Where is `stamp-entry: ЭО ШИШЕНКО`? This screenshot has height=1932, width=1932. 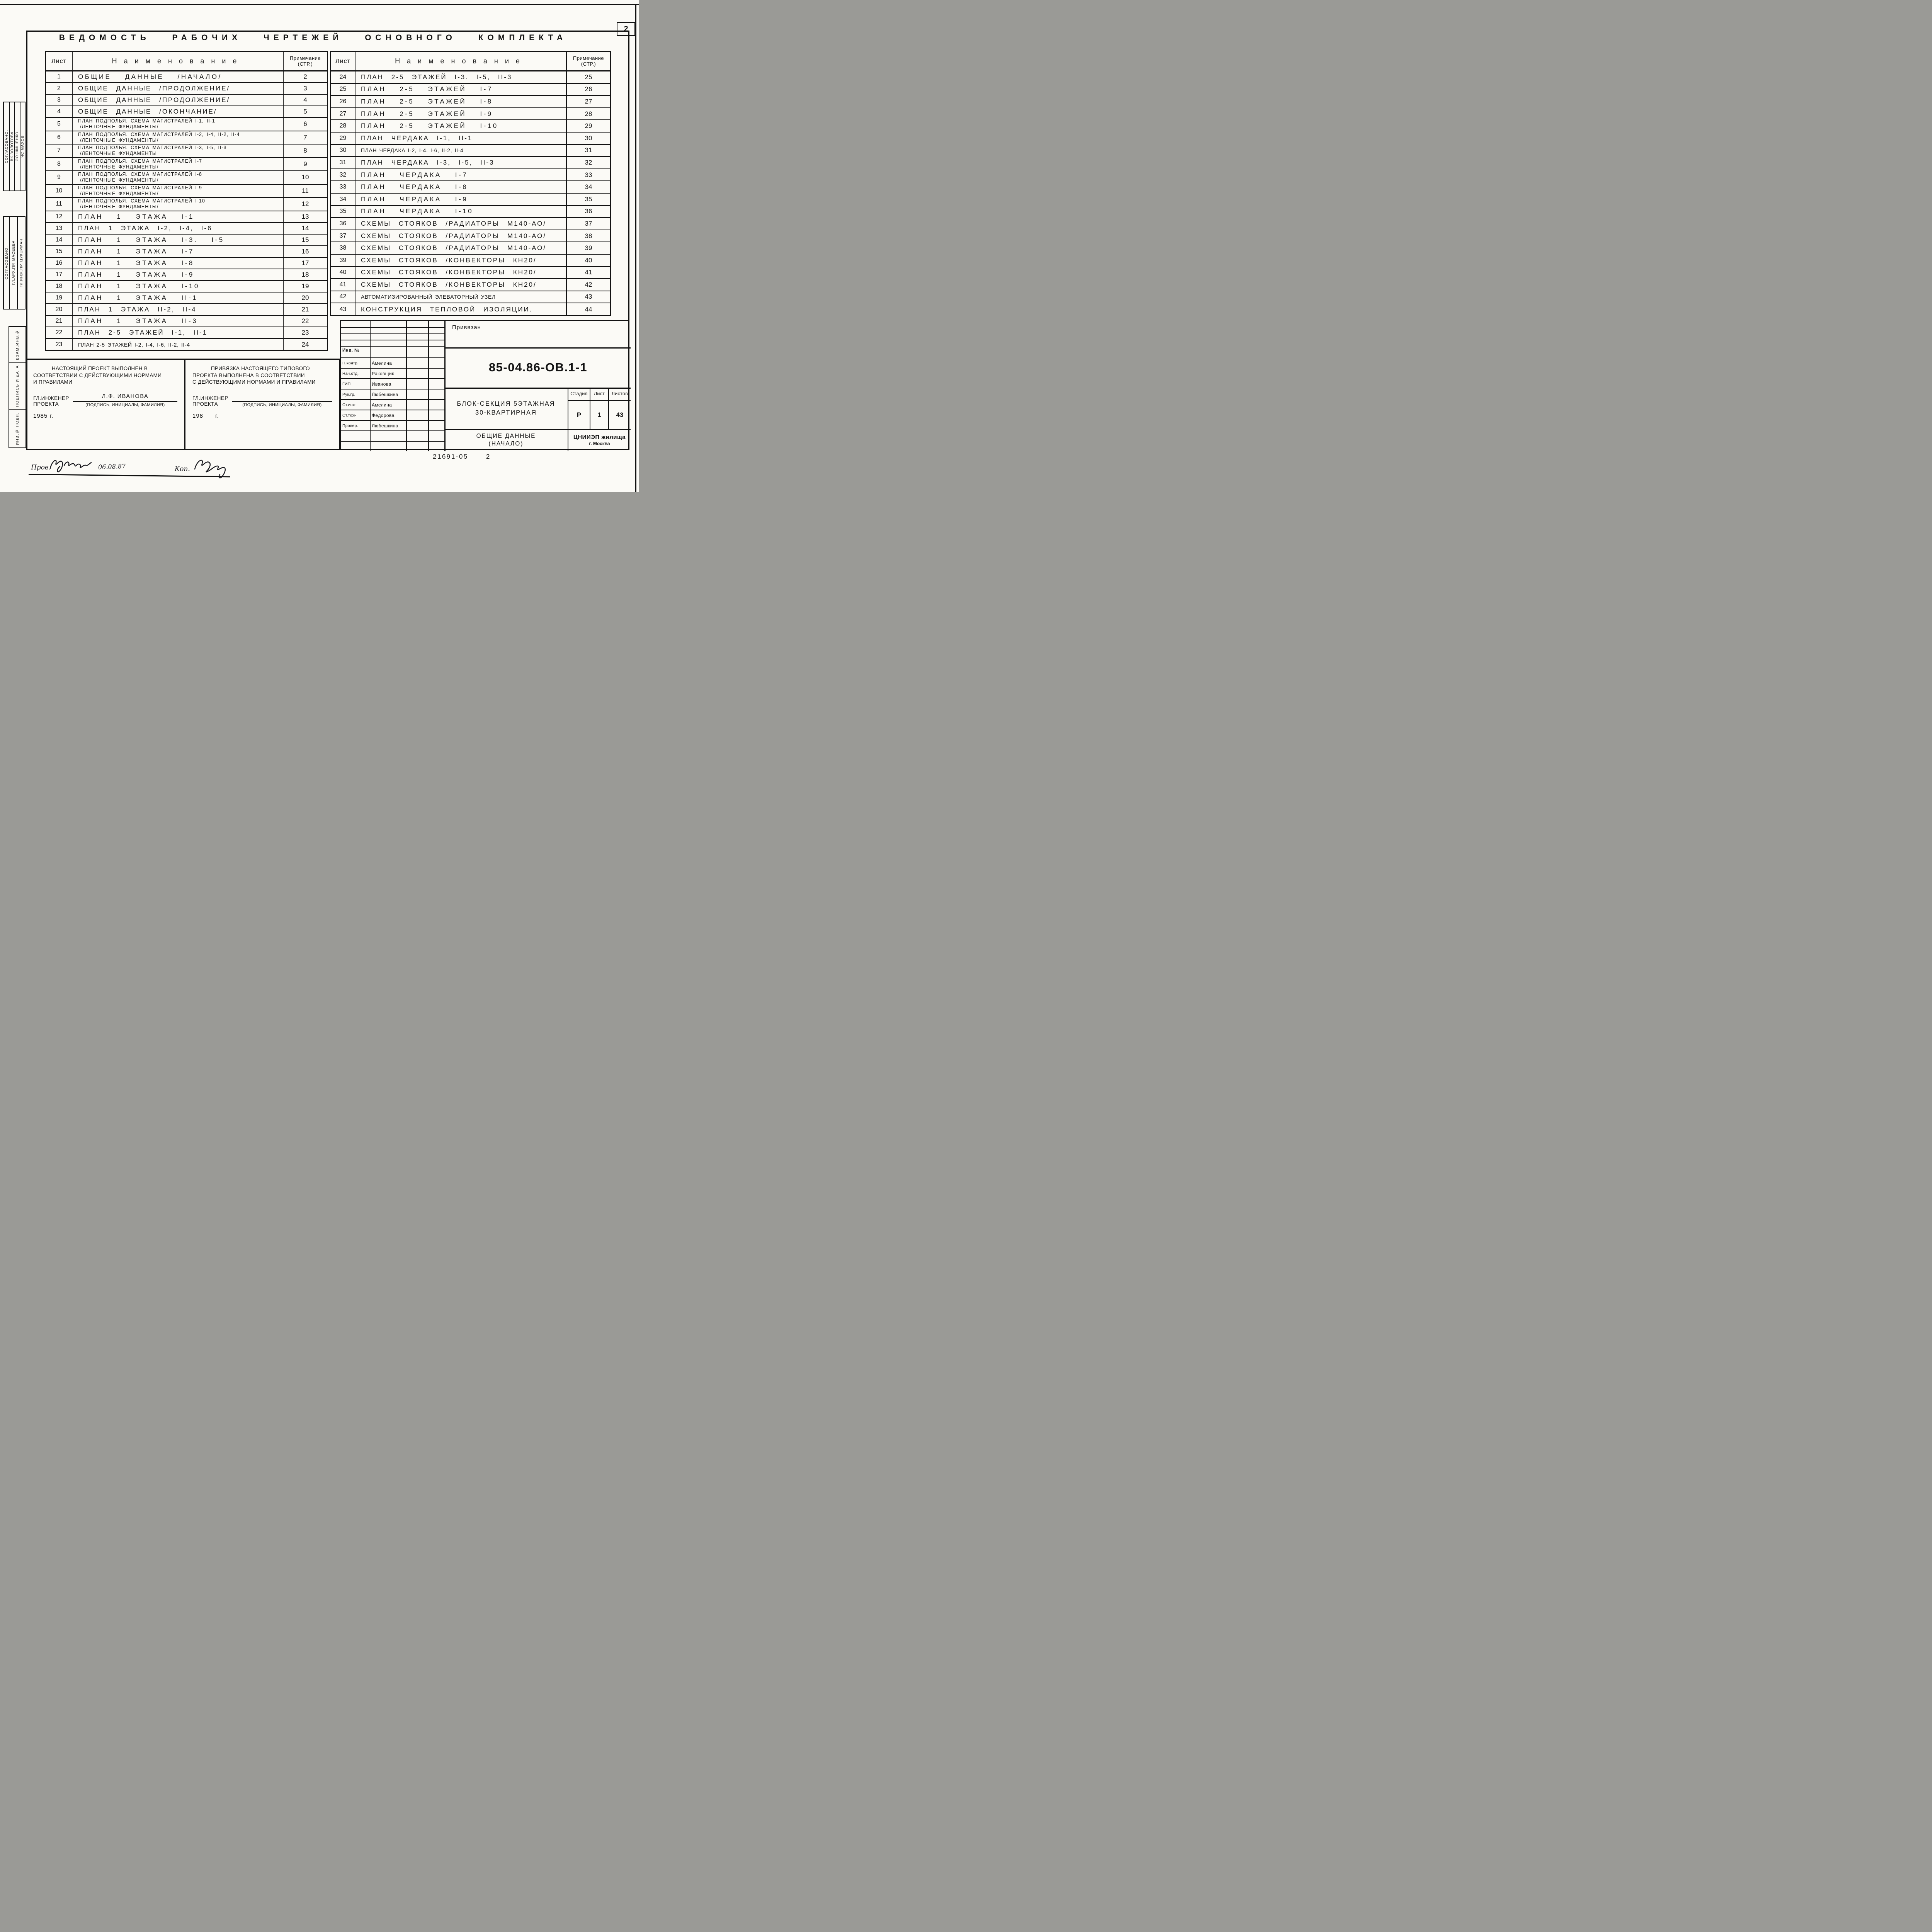 stamp-entry: ЭО ШИШЕНКО is located at coordinates (17, 146).